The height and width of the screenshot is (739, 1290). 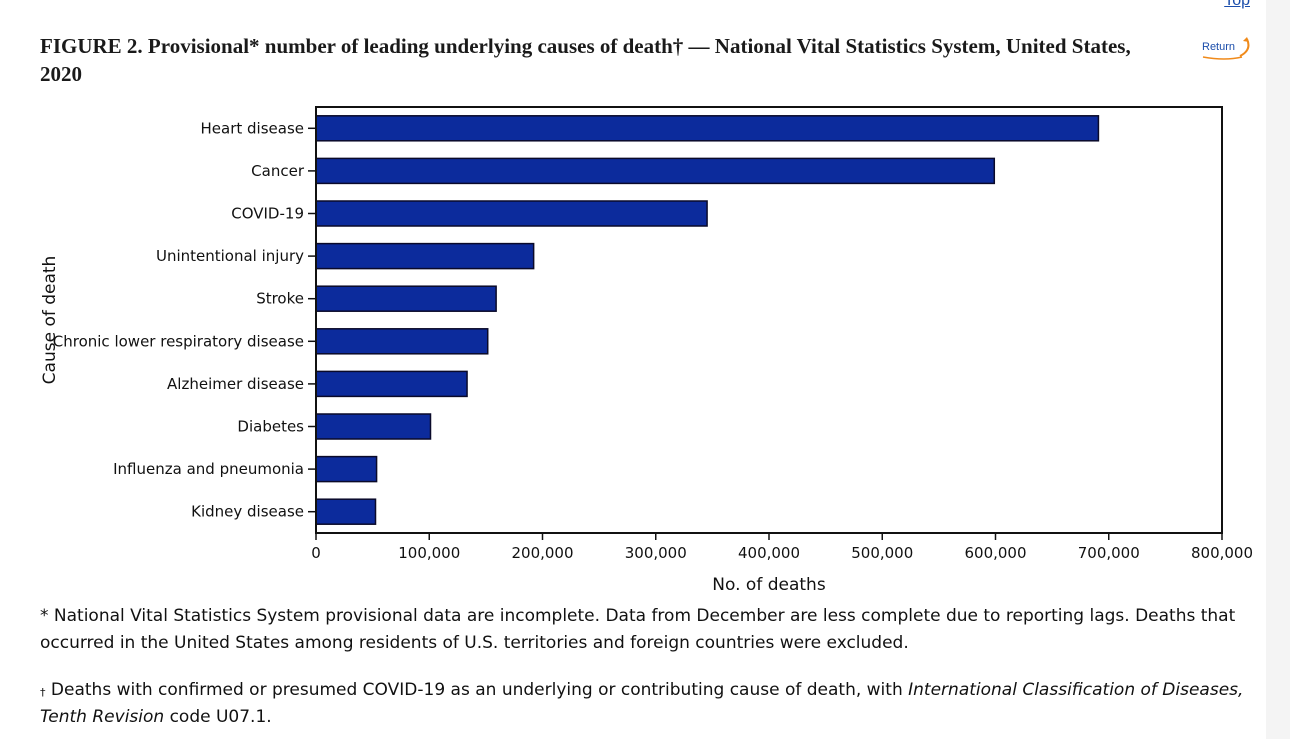 What do you see at coordinates (346, 469) in the screenshot?
I see `bar-influenza-and-pneumonia` at bounding box center [346, 469].